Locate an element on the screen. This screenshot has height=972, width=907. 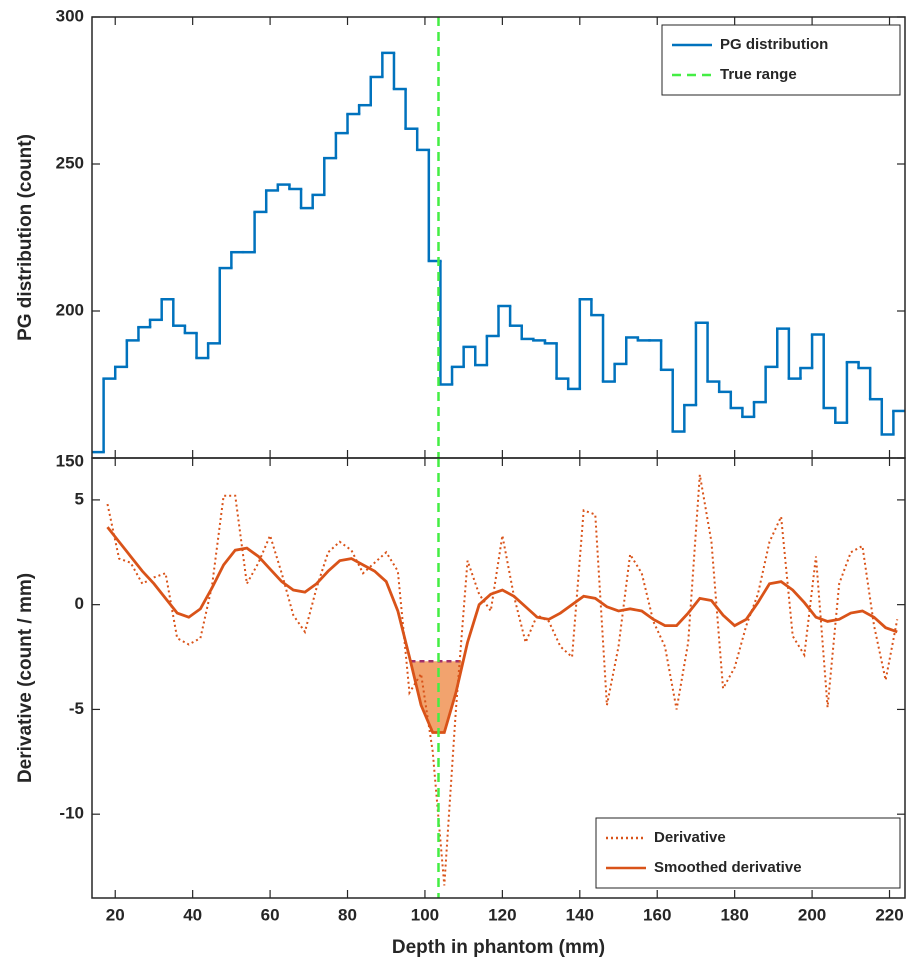
x-tick-label: 20 is located at coordinates (115, 914).